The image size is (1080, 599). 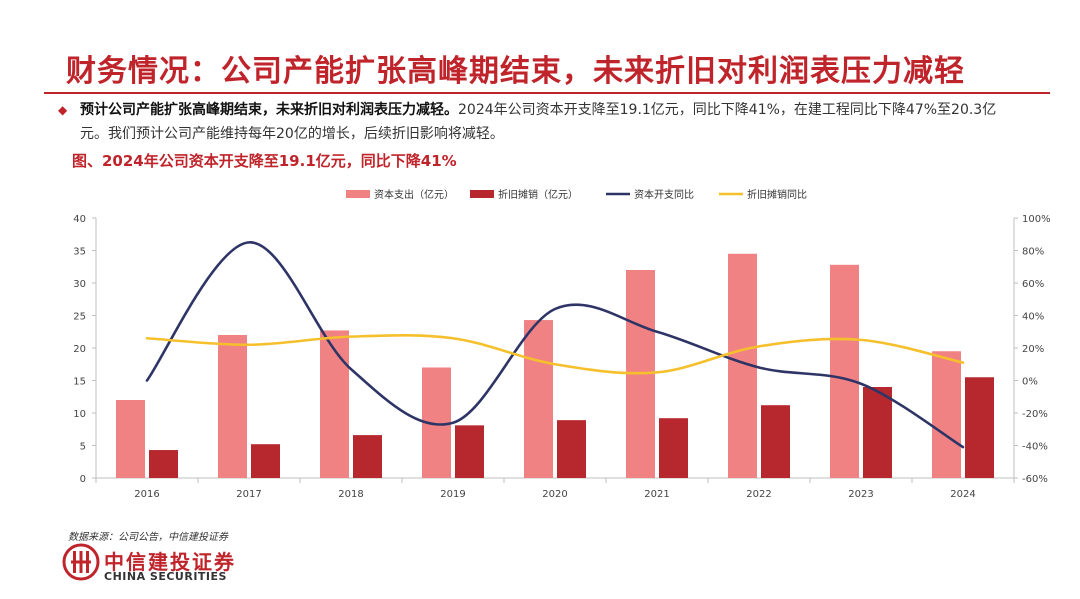 What do you see at coordinates (148, 537) in the screenshot?
I see `data-source: 数据来源：公司公告，中信建投证券` at bounding box center [148, 537].